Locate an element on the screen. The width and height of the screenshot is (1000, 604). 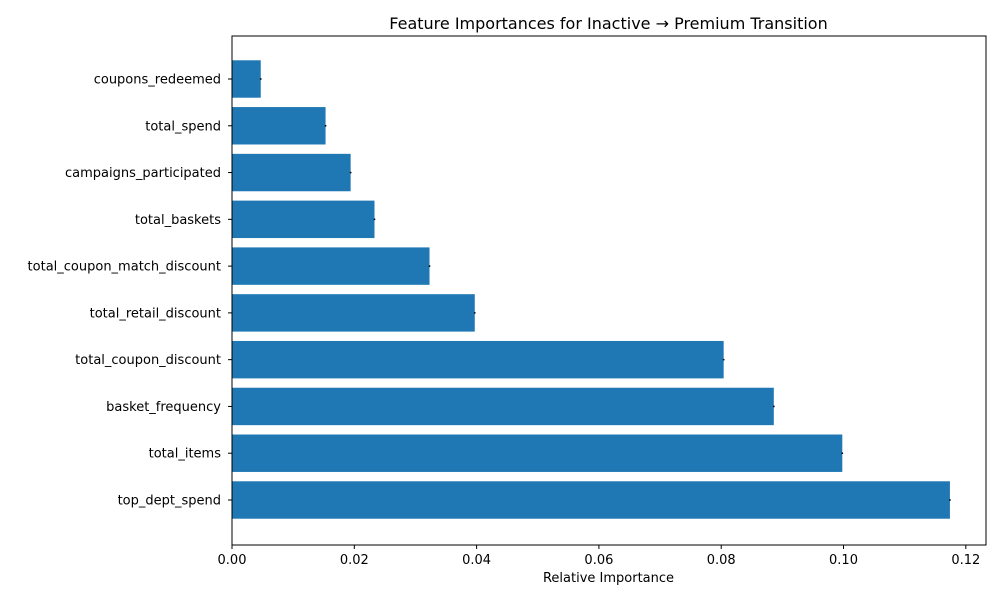
x-tick-label: 0.00 is located at coordinates (232, 560).